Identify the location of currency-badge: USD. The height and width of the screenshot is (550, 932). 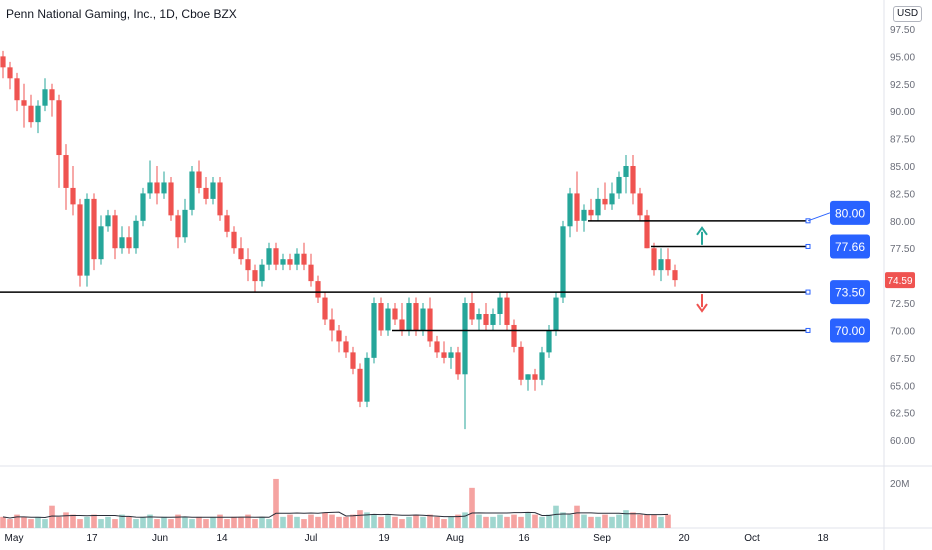
(908, 14).